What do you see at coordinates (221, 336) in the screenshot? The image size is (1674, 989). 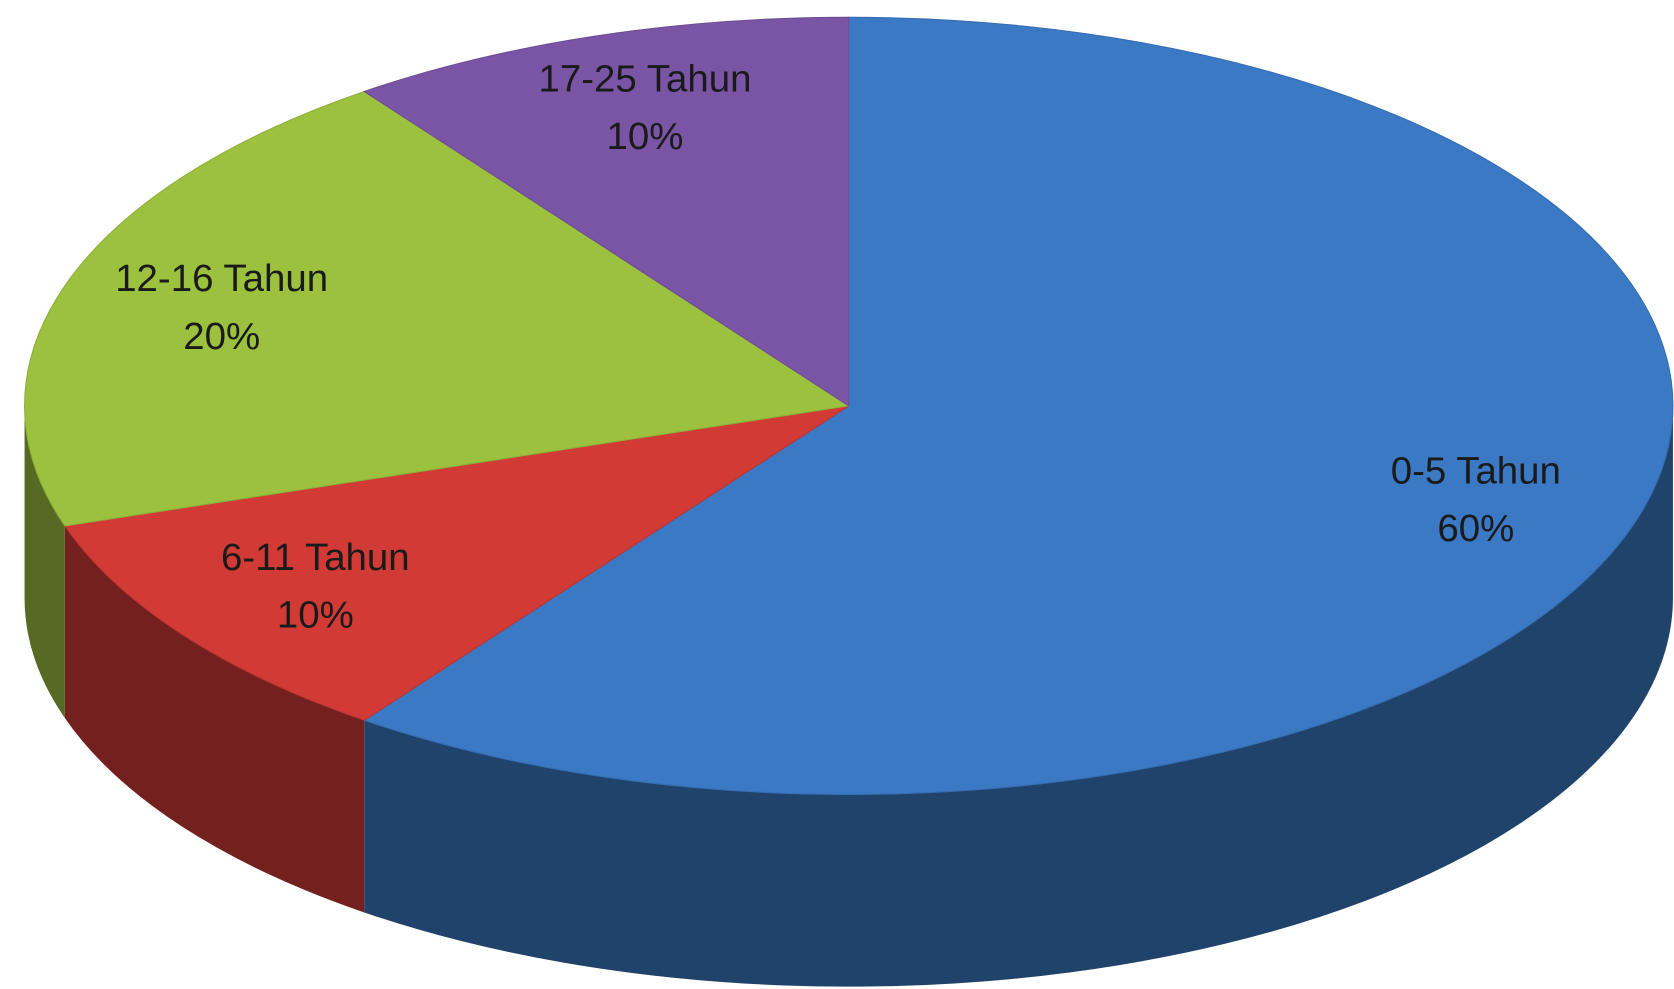 I see `slice-value-label: 20%` at bounding box center [221, 336].